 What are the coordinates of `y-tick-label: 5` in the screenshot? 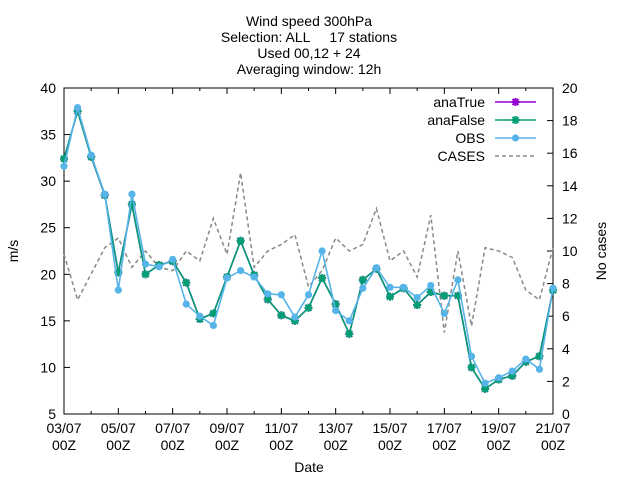 It's located at (52, 414).